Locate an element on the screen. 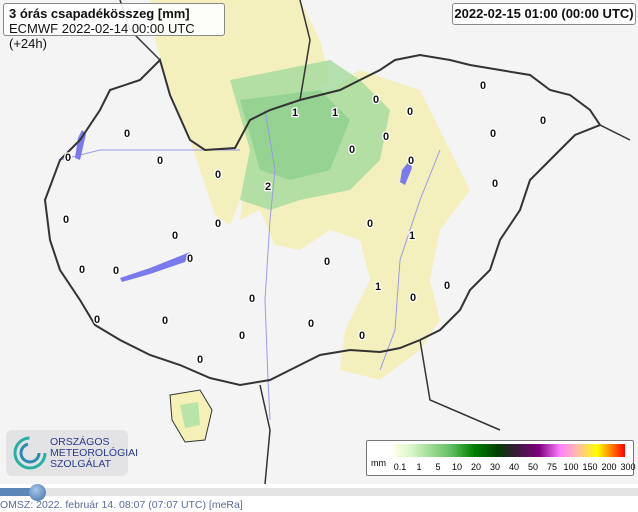 The height and width of the screenshot is (512, 638). legend-tick: 200 is located at coordinates (609, 467).